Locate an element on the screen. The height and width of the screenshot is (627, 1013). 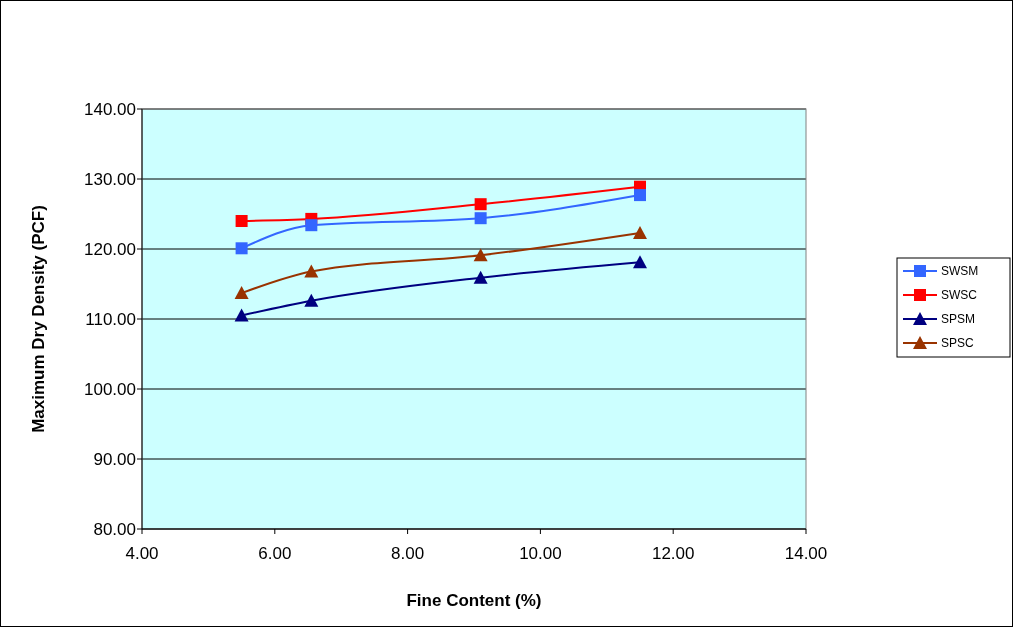
y-tick-label: 120.00 is located at coordinates (110, 249).